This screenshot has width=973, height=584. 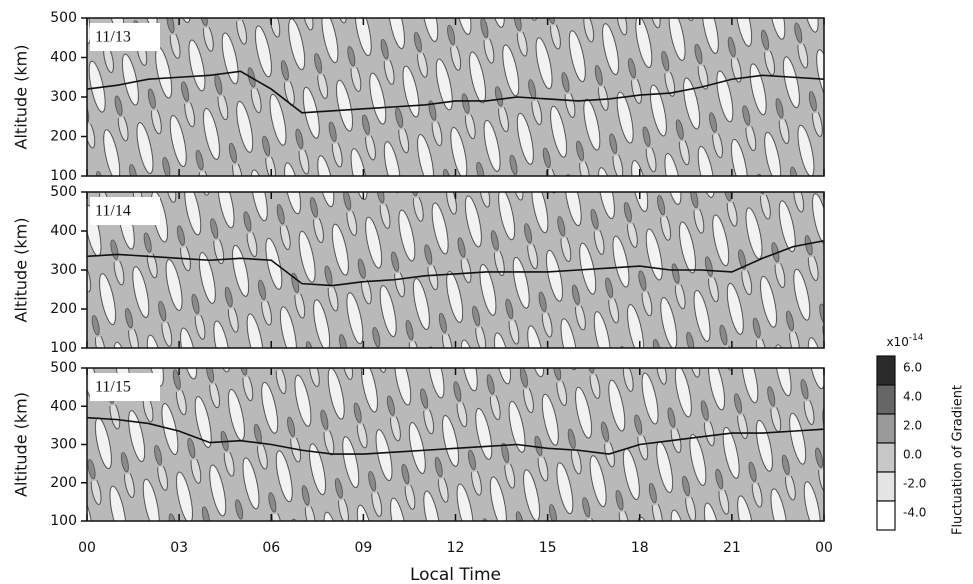 I want to click on x-tick-label: 06, so click(x=271, y=548).